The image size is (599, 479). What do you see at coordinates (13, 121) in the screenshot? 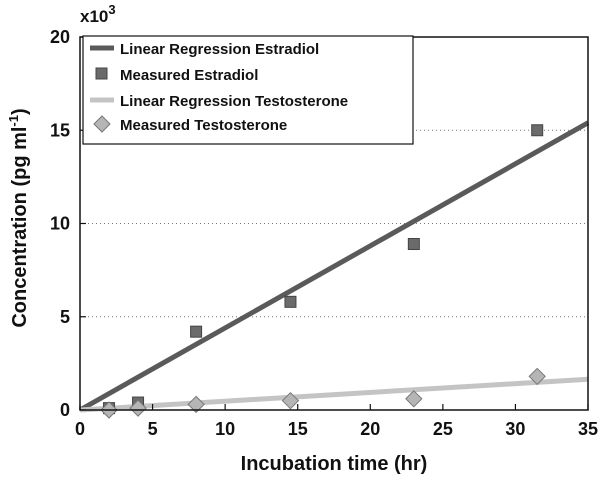
I see `y-axis-label-superscript: -1` at bounding box center [13, 121].